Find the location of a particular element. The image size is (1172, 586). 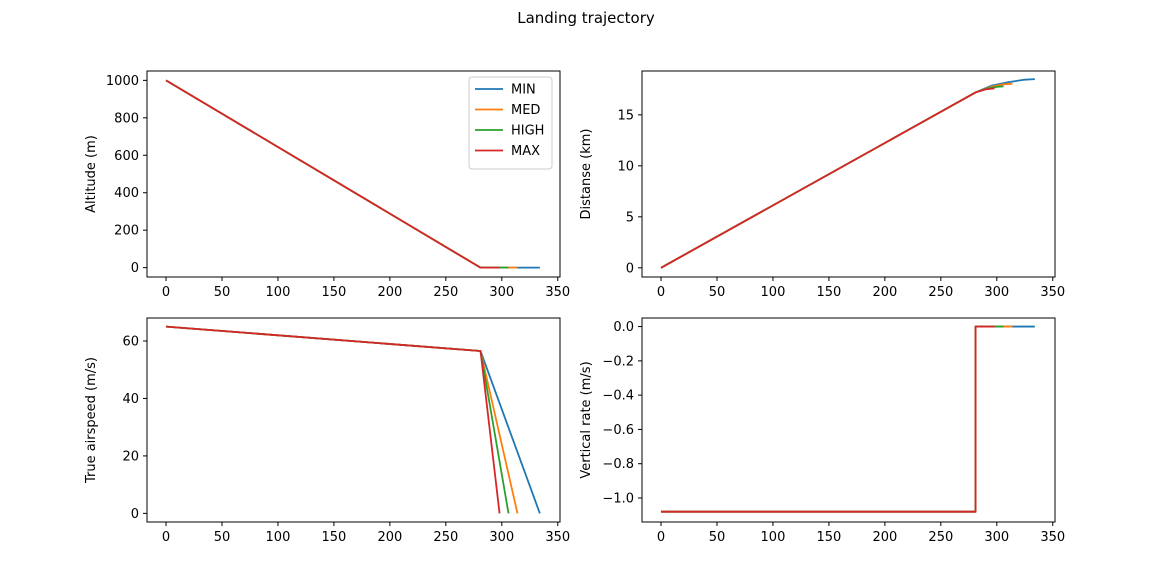

figure-title: Landing trajectory is located at coordinates (586, 18).